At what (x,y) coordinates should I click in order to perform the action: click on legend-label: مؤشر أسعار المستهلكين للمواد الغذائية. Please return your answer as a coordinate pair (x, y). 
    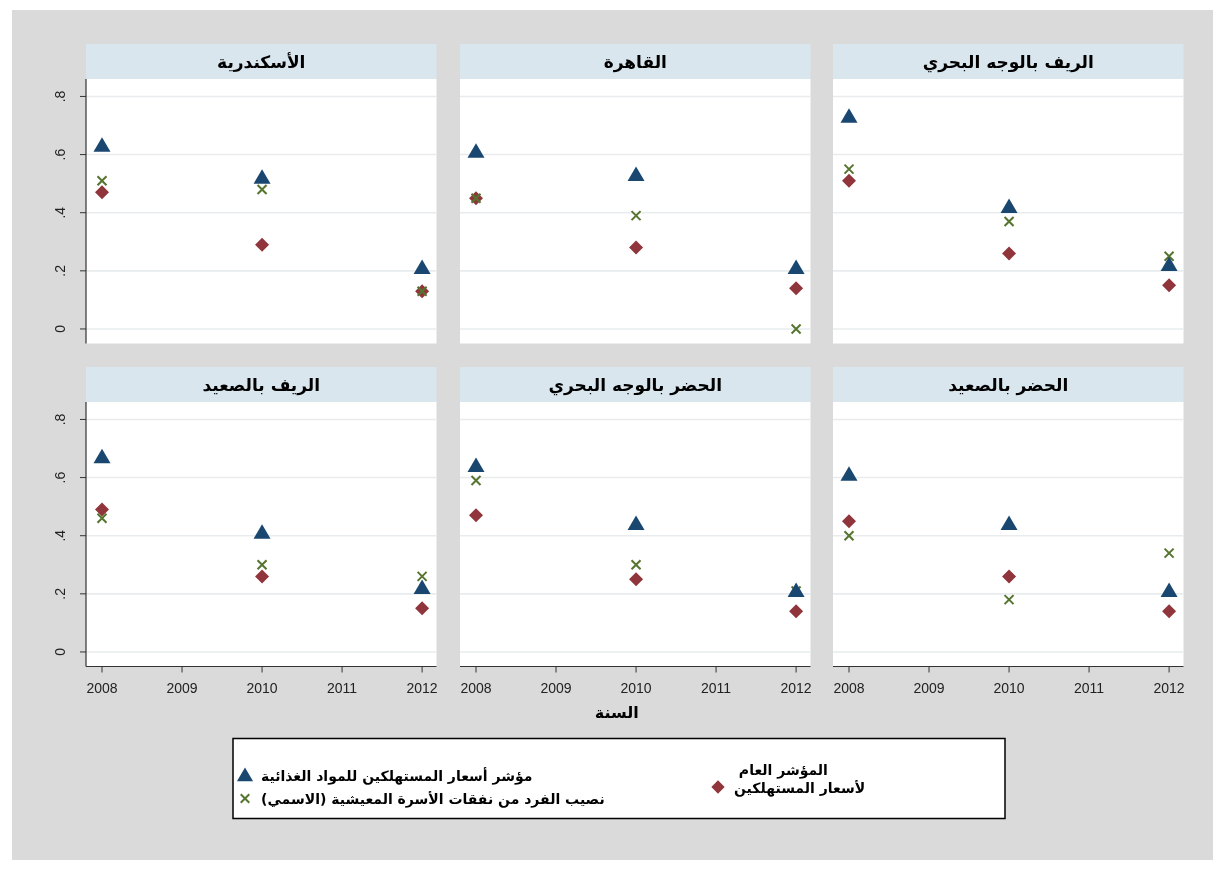
    Looking at the image, I should click on (397, 775).